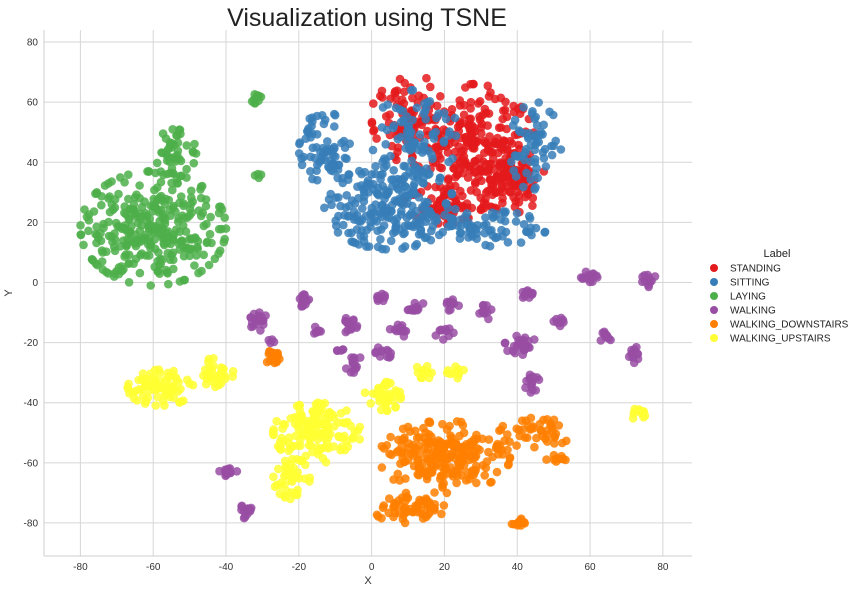 The image size is (858, 592). Describe the element at coordinates (748, 297) in the screenshot. I see `legend-label-2: LAYING` at that location.